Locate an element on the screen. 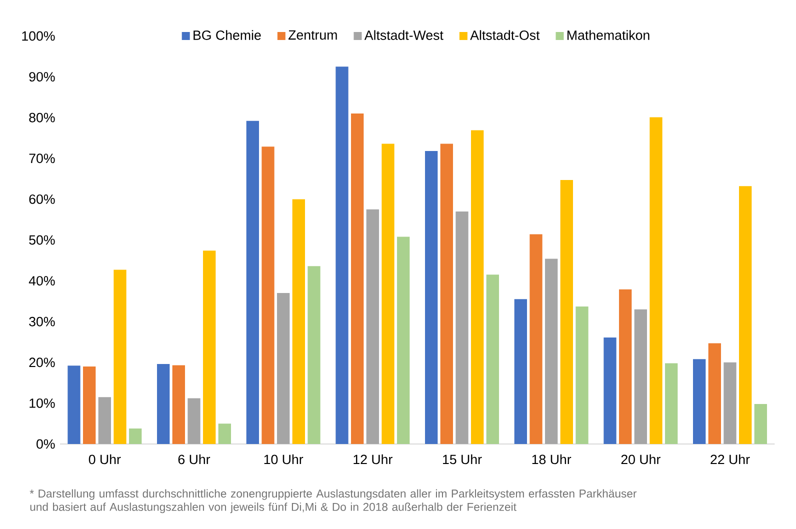 Image resolution: width=796 pixels, height=529 pixels. y-tick-label: 90% is located at coordinates (42, 77).